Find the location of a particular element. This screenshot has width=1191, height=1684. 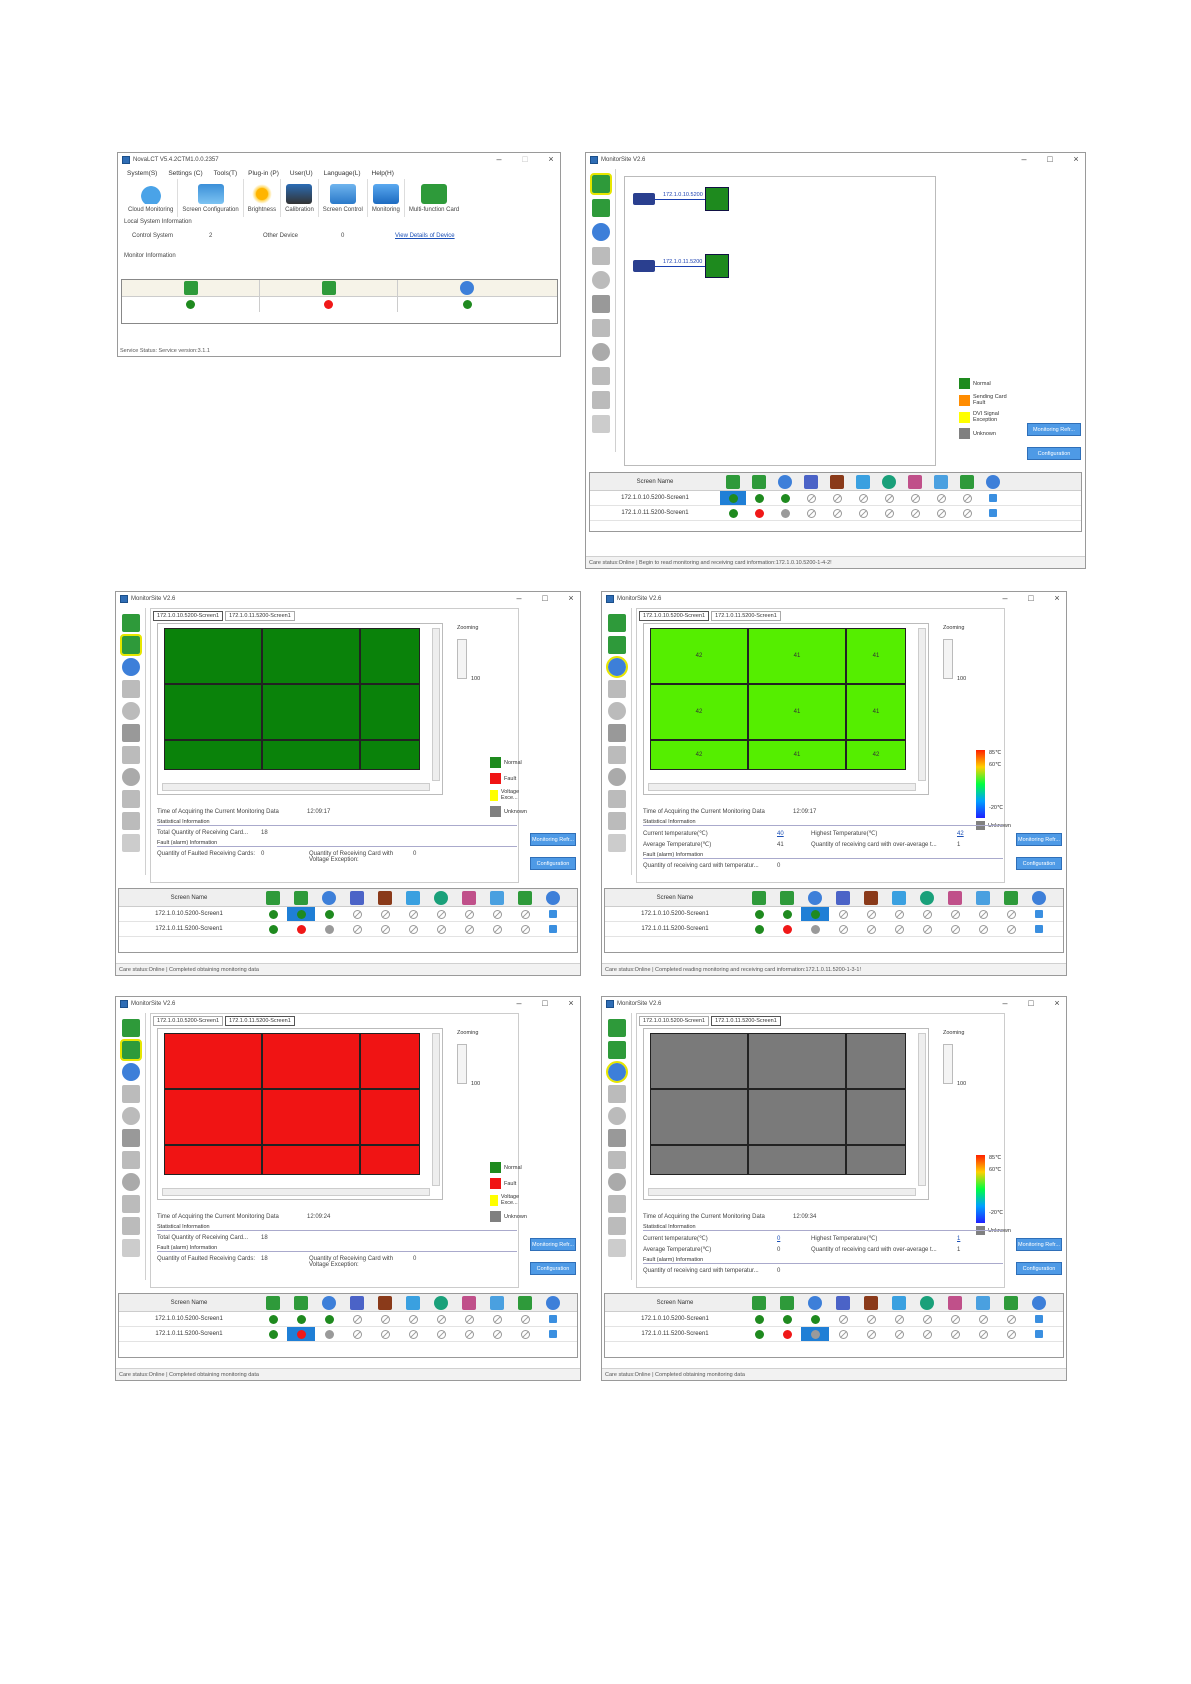

fan-icon is located at coordinates (130, 755).